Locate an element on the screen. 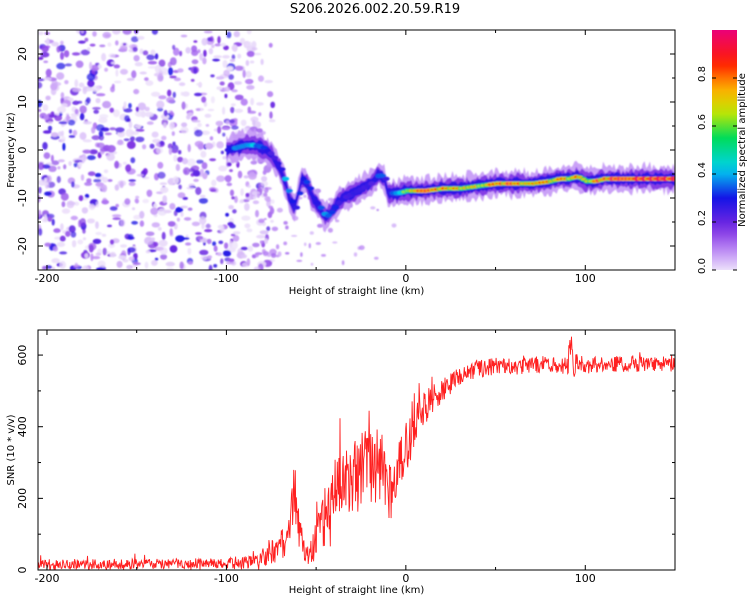 This screenshot has width=750, height=600. snr-ytick-label: 200 is located at coordinates (22, 498).